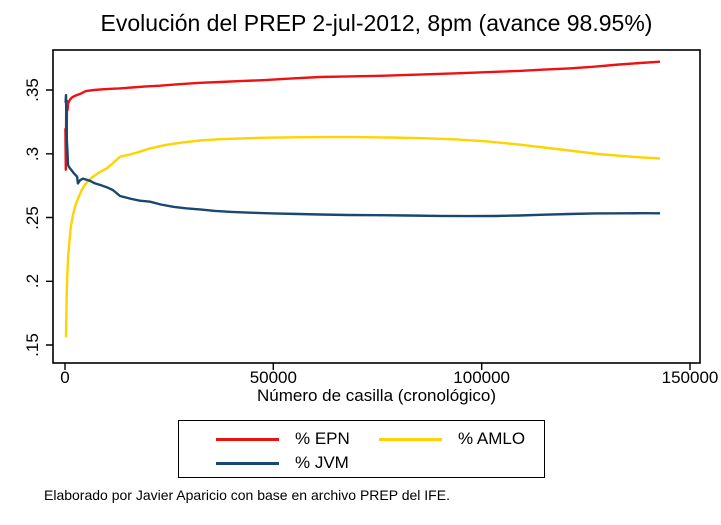 Image resolution: width=721 pixels, height=525 pixels. I want to click on legend-item-epn: % EPN, so click(297, 439).